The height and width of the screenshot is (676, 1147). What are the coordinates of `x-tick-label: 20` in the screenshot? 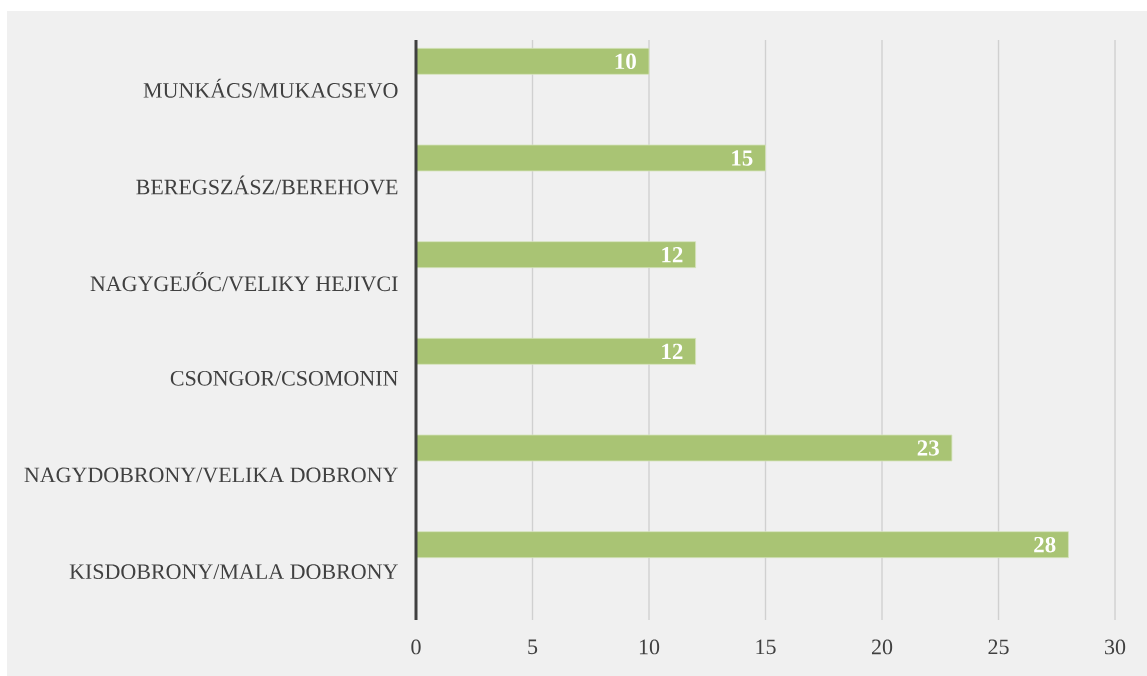 It's located at (882, 647).